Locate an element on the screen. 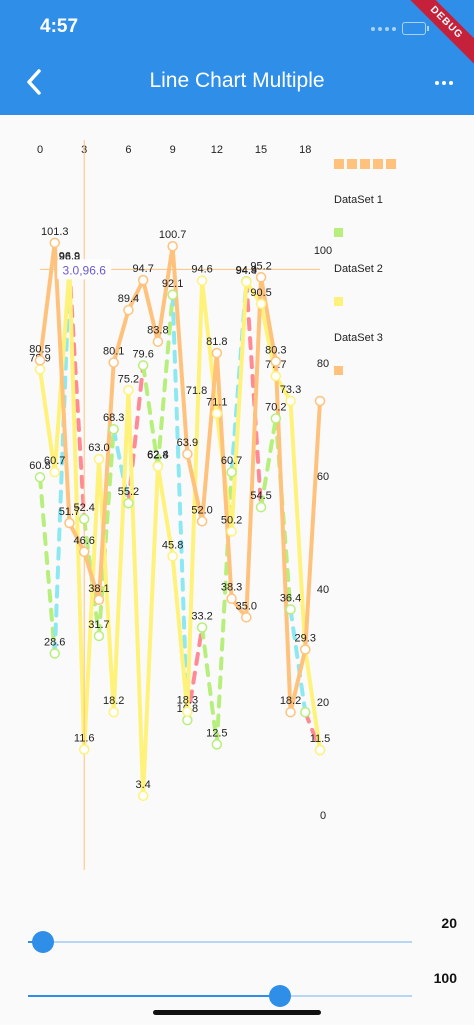 The width and height of the screenshot is (474, 1025). data-label: 18.2 is located at coordinates (113, 701).